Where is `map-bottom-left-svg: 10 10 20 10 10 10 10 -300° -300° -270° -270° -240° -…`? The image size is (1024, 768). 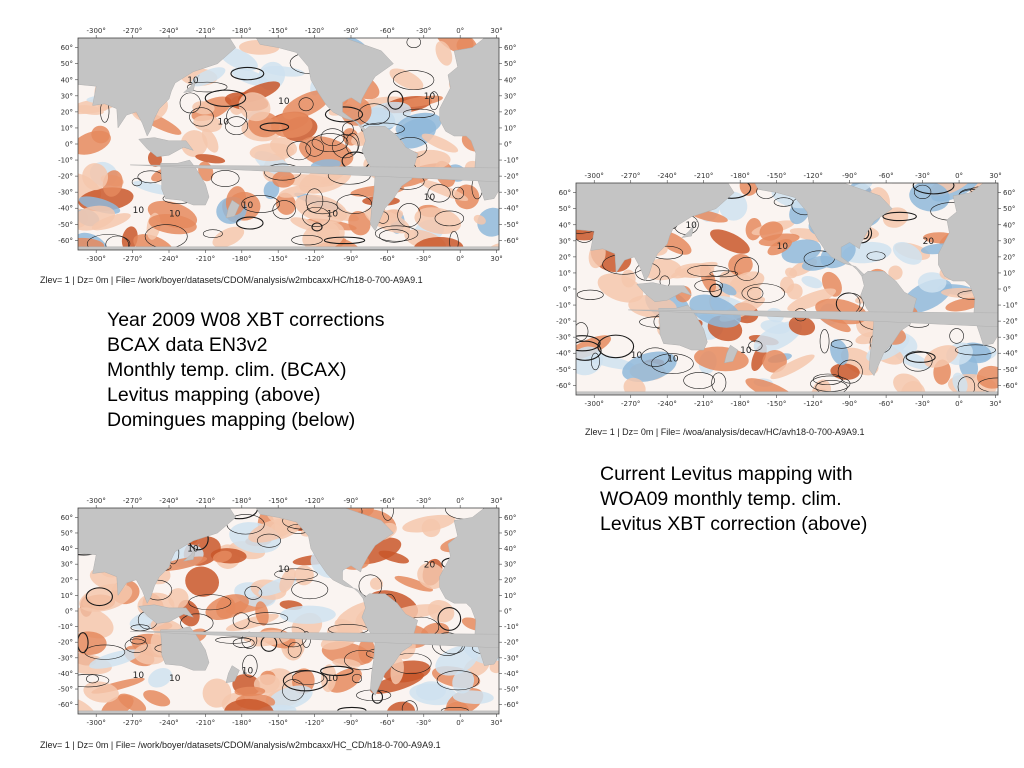
map-bottom-left-svg: 10 10 20 10 10 10 10 -300° -300° -270° -270° -240° -… is located at coordinates (288, 612).